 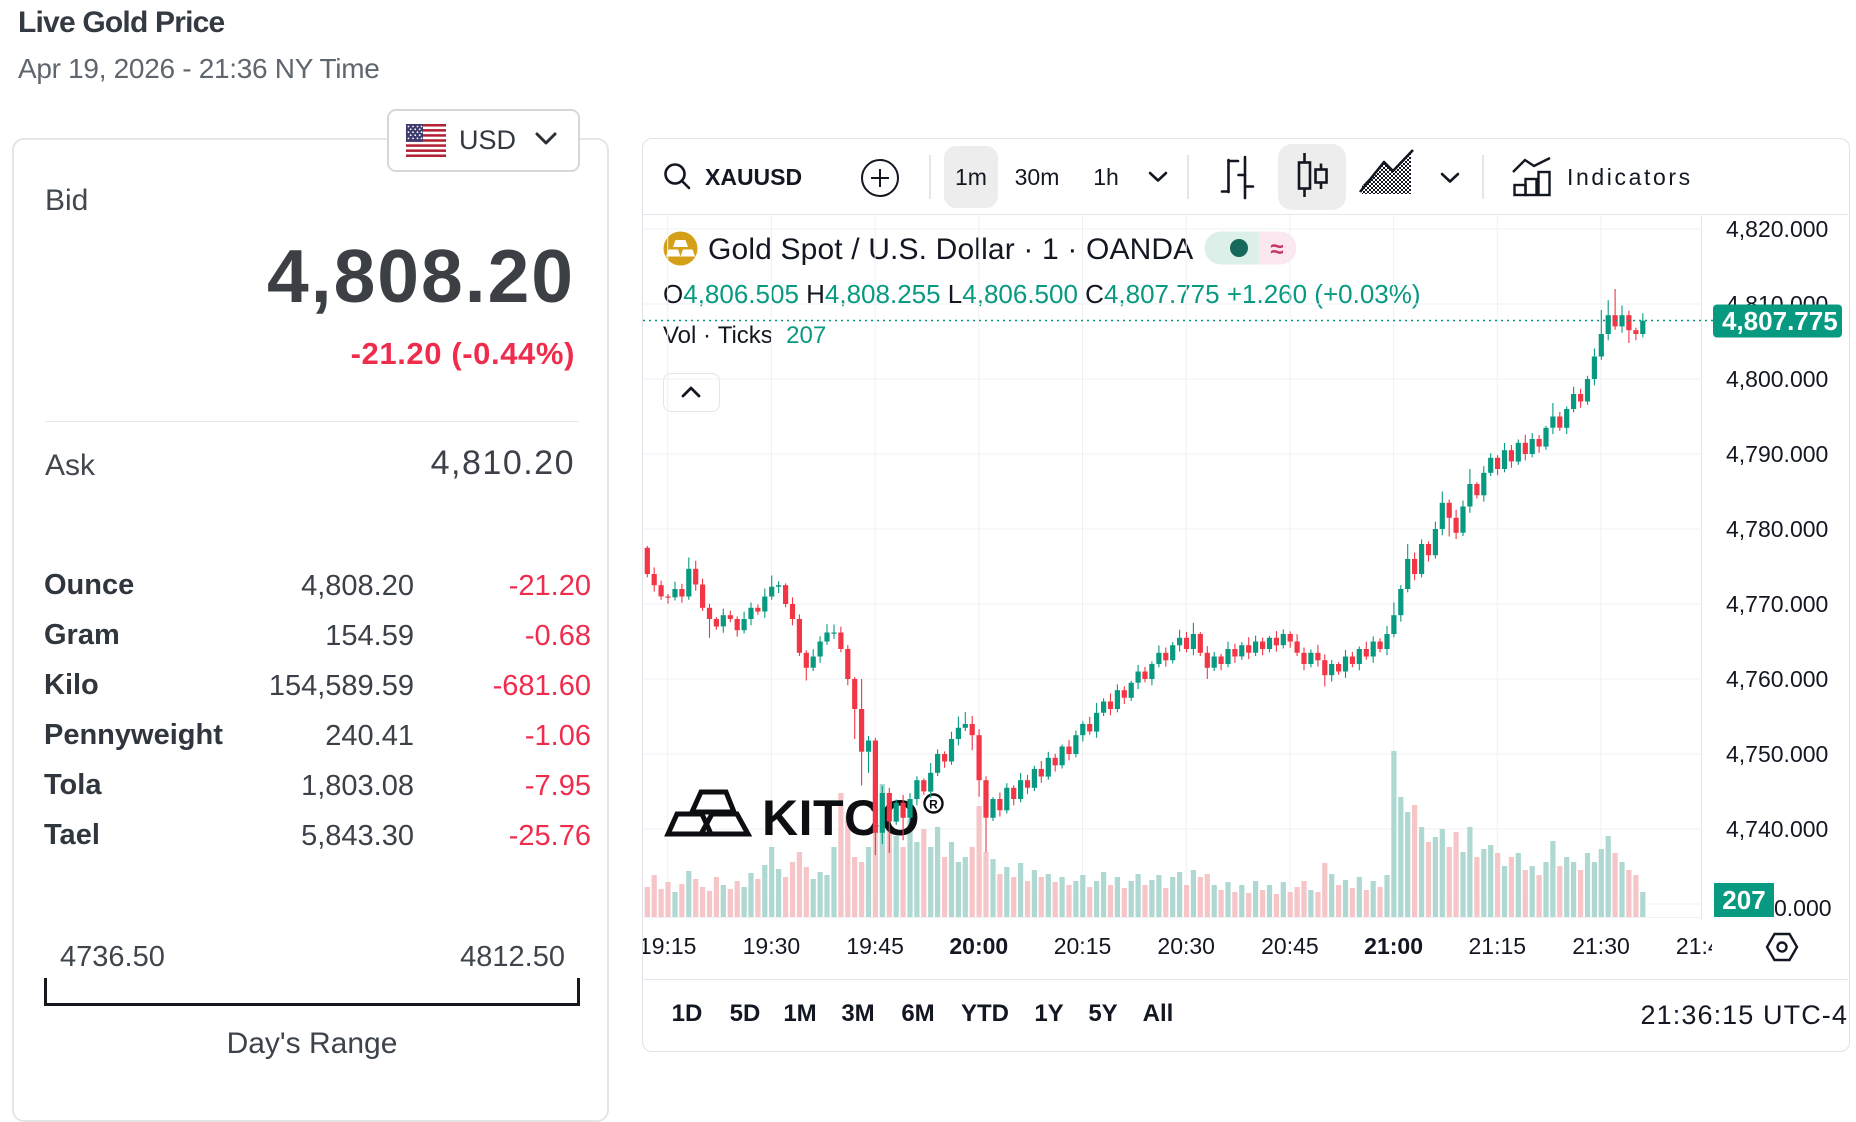 I want to click on svg-text: KITCO, so click(x=841, y=818).